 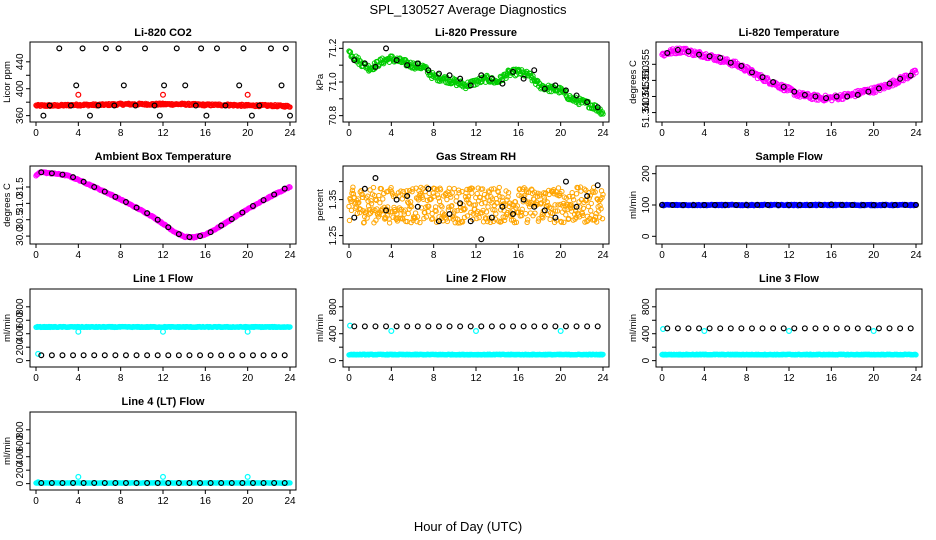 What do you see at coordinates (20, 61) in the screenshot?
I see `y-tick-label: 440` at bounding box center [20, 61].